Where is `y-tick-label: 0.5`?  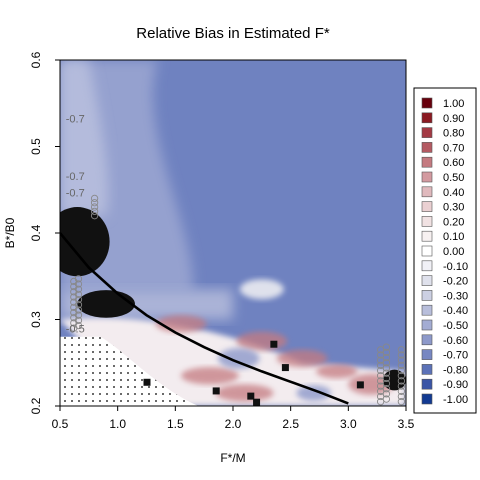
y-tick-label: 0.5 is located at coordinates (36, 146).